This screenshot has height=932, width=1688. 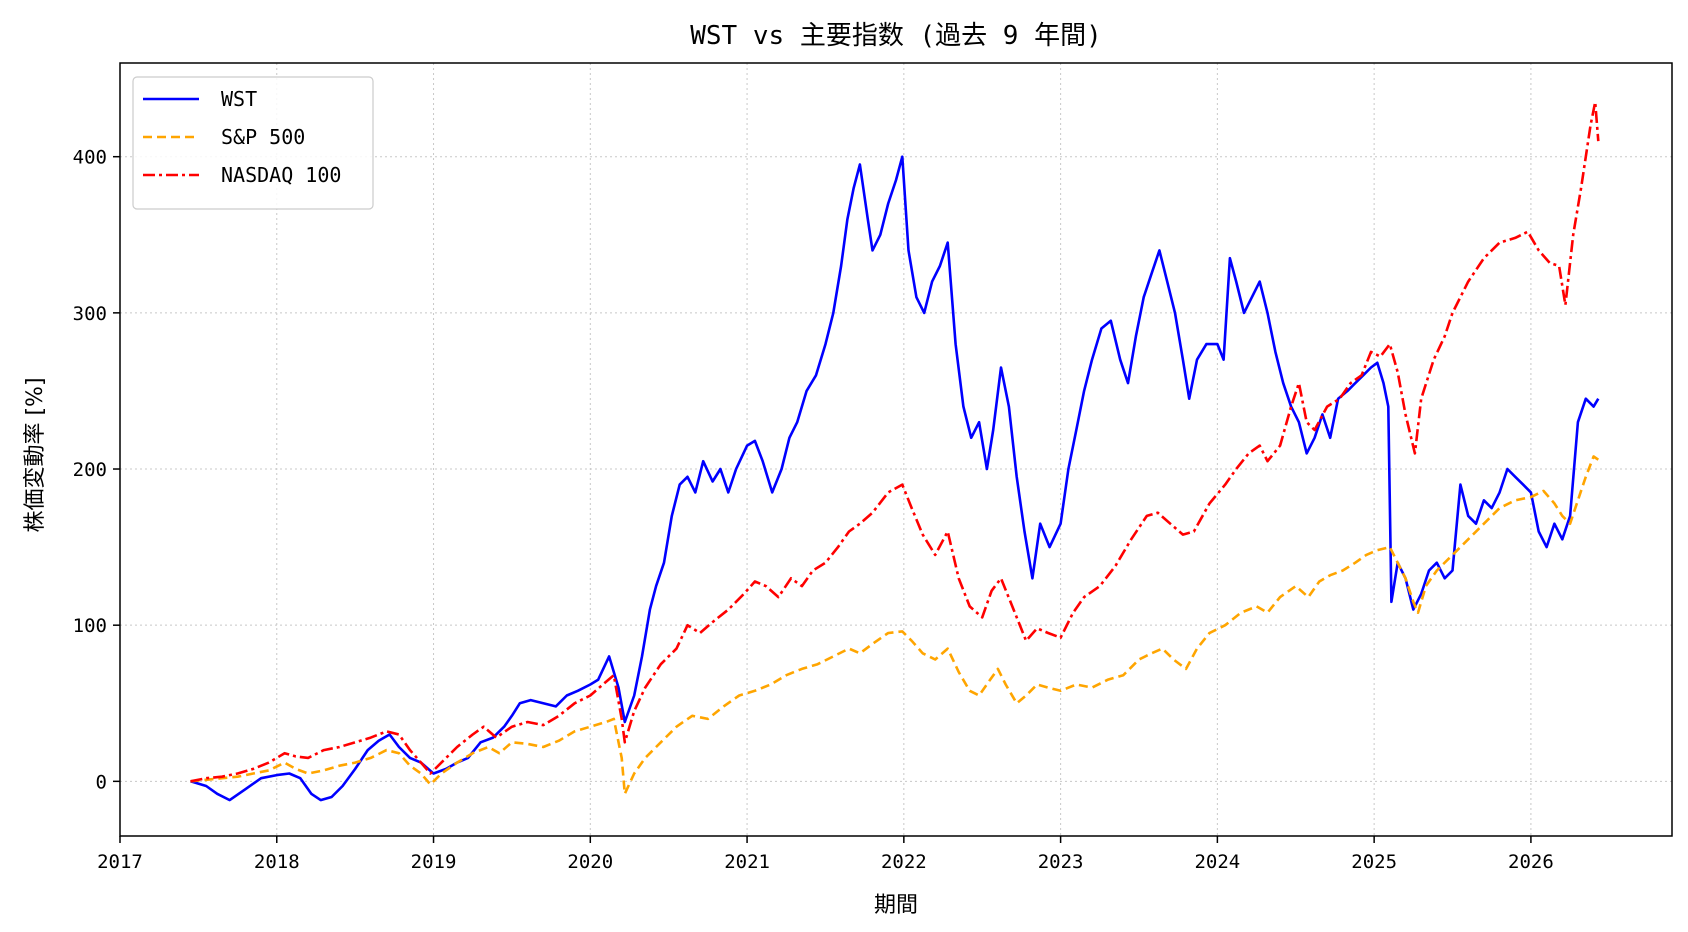 What do you see at coordinates (747, 862) in the screenshot?
I see `x-tick-label: 2021` at bounding box center [747, 862].